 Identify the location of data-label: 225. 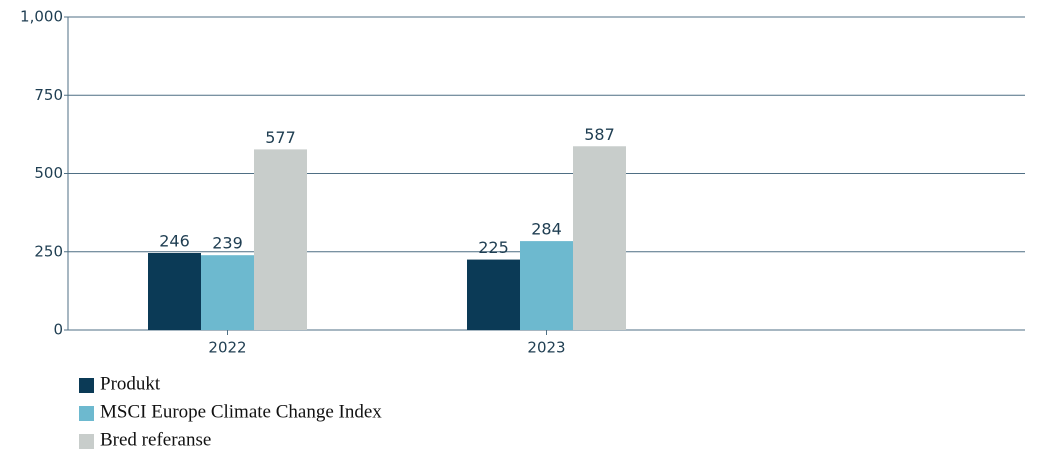
(493, 247).